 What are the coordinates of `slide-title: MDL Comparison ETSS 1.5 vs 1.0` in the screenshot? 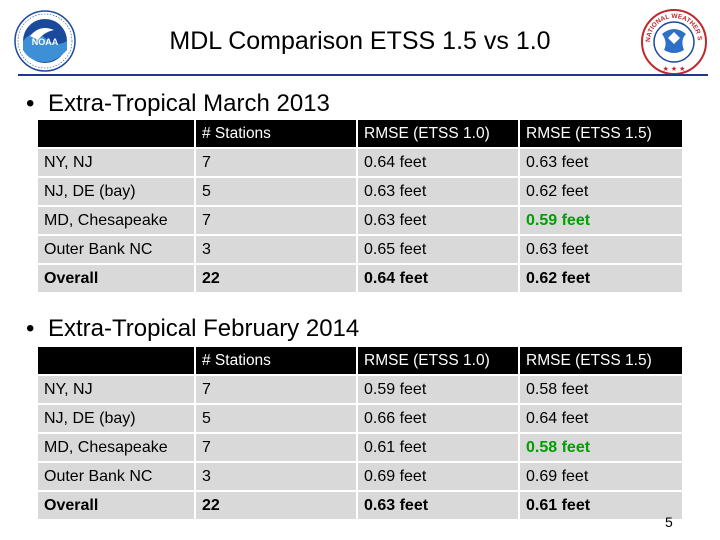 It's located at (360, 41).